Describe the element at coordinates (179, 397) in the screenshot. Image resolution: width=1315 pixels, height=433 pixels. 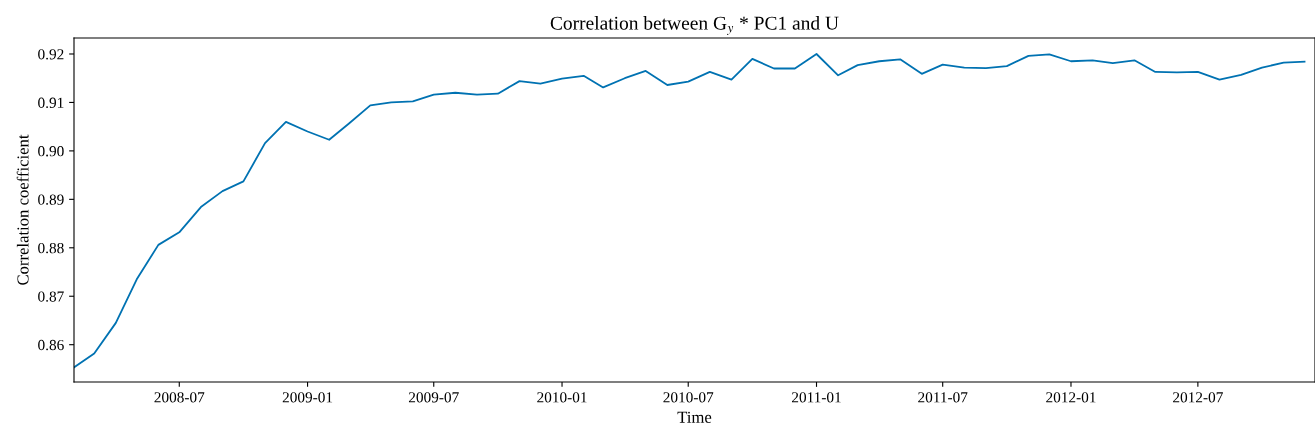
I see `x-tick-label: 2008-07` at that location.